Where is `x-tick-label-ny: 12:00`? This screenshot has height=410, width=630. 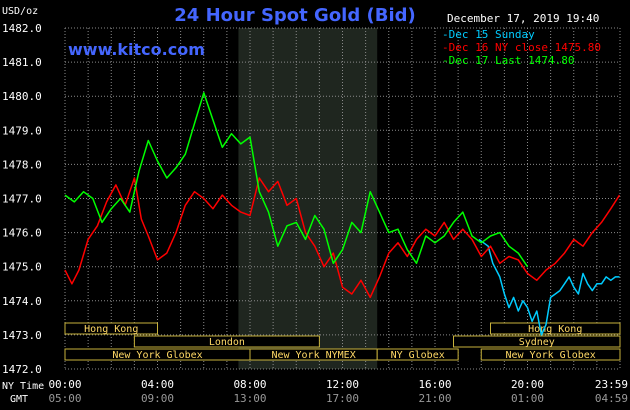
x-tick-label-ny: 12:00 is located at coordinates (342, 384).